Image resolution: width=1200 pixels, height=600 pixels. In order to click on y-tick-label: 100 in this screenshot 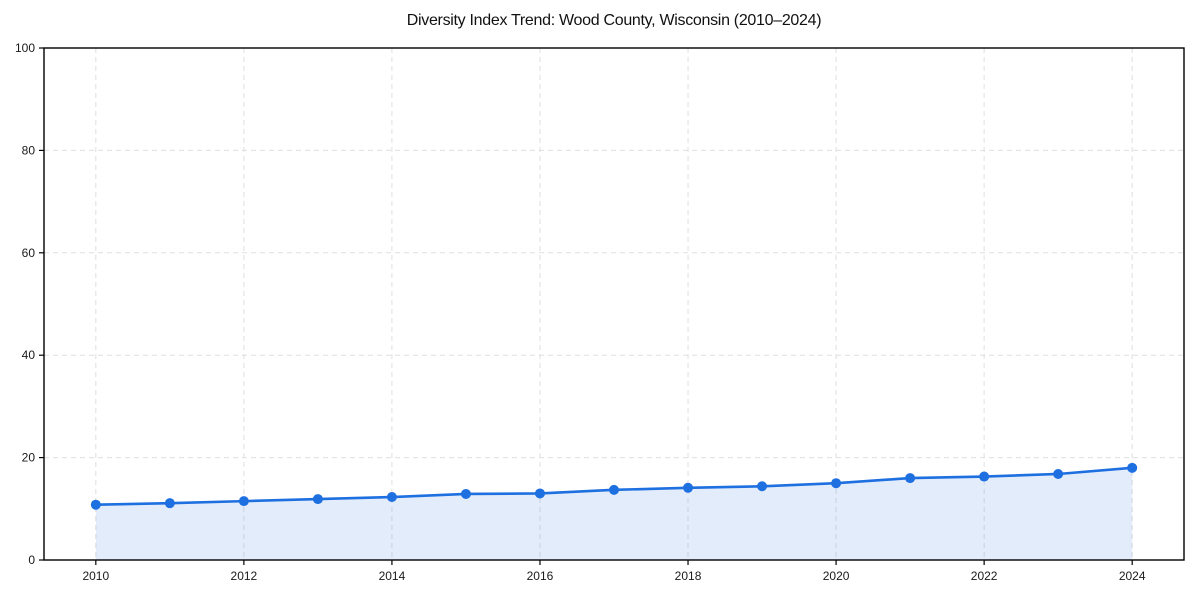, I will do `click(25, 48)`.